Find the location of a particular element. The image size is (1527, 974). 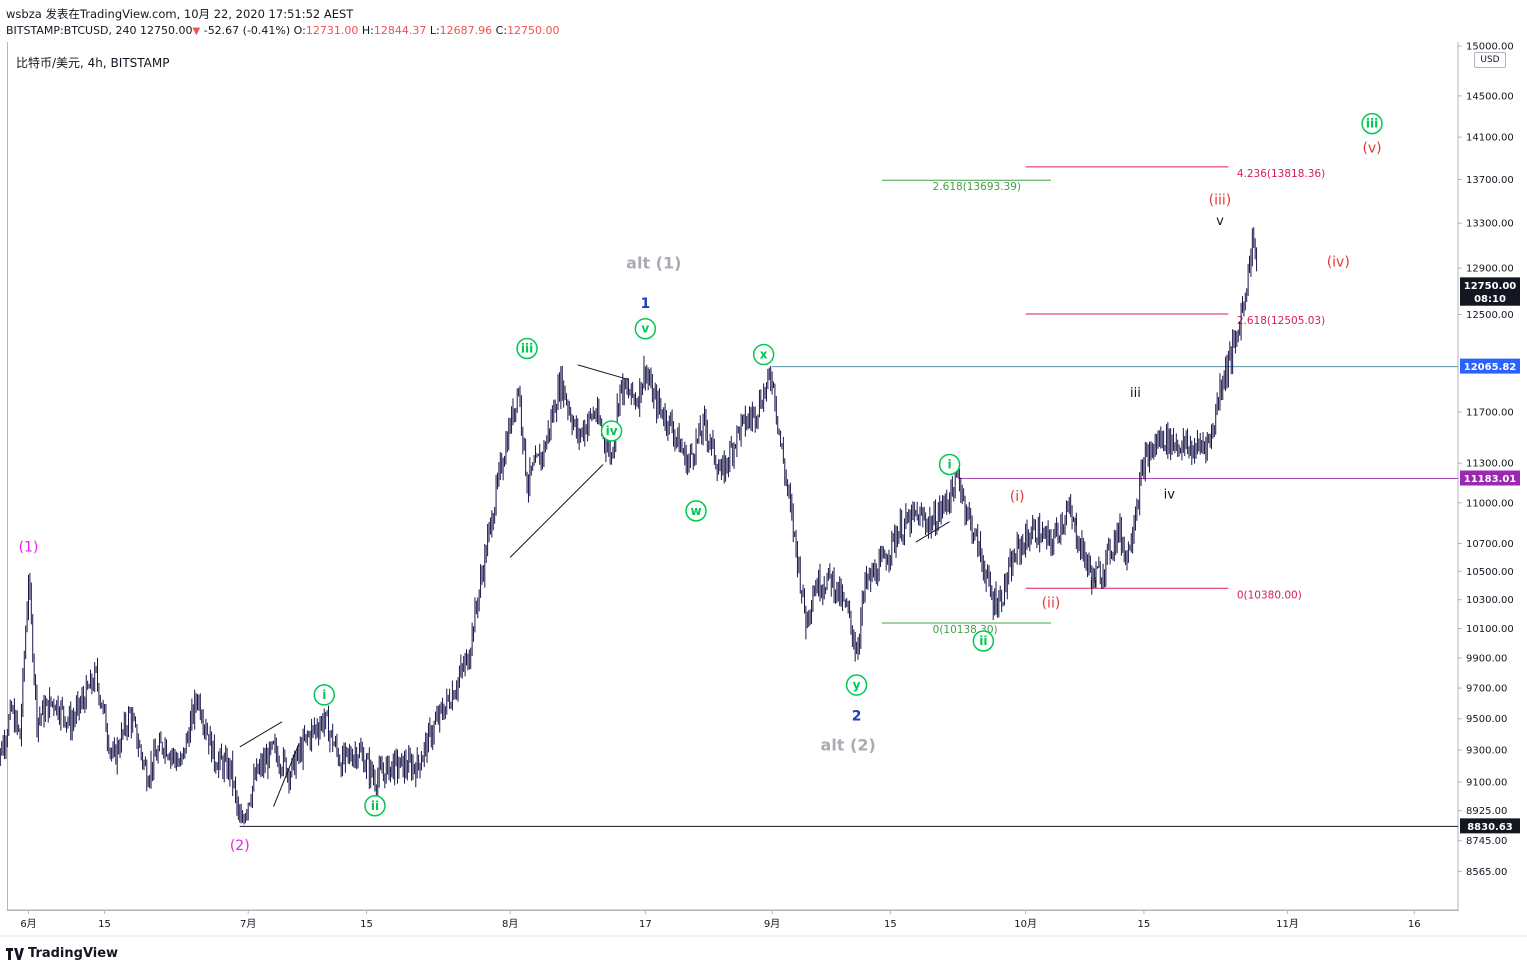

wave-label: x is located at coordinates (764, 355).